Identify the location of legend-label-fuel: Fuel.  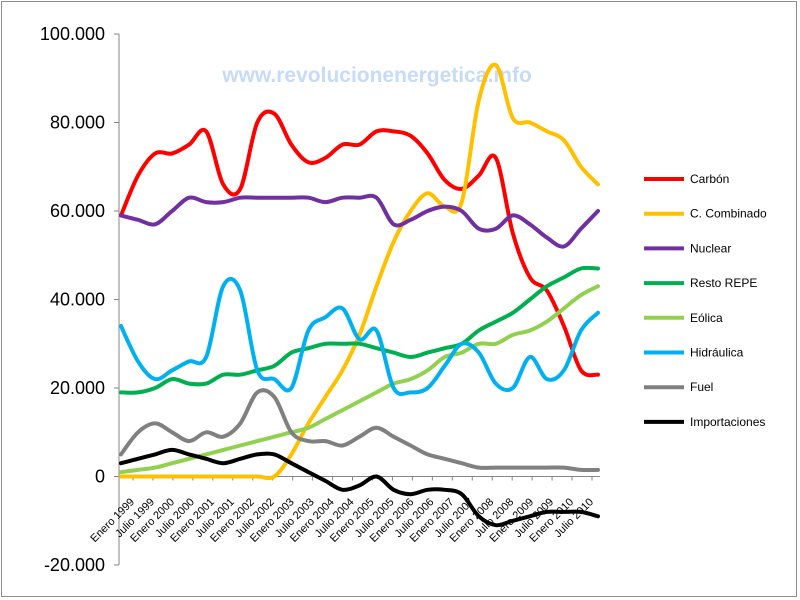
(701, 387).